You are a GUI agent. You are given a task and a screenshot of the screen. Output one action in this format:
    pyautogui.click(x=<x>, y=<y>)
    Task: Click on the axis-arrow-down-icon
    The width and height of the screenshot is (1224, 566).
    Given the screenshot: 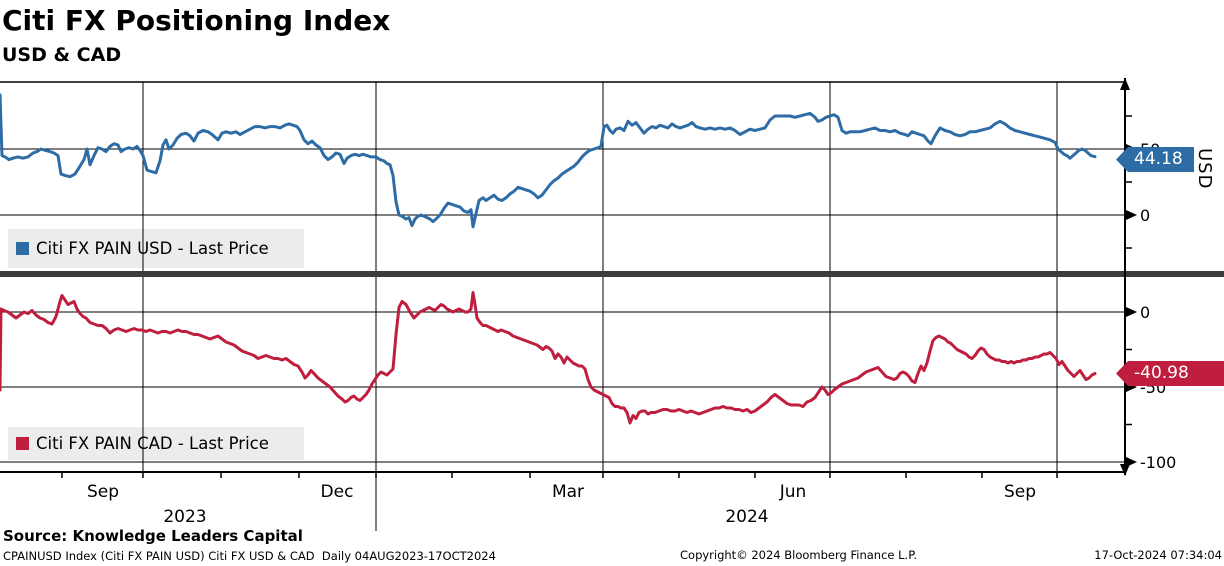 What is the action you would take?
    pyautogui.click(x=1125, y=470)
    